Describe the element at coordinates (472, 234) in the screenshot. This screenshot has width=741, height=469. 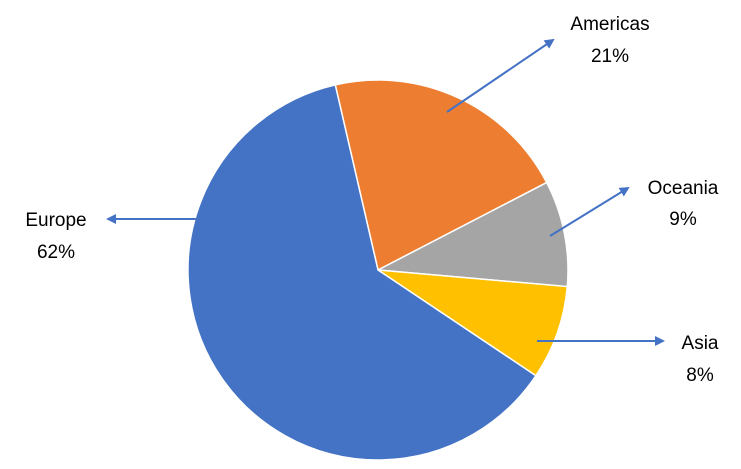
I see `slice-oceania` at that location.